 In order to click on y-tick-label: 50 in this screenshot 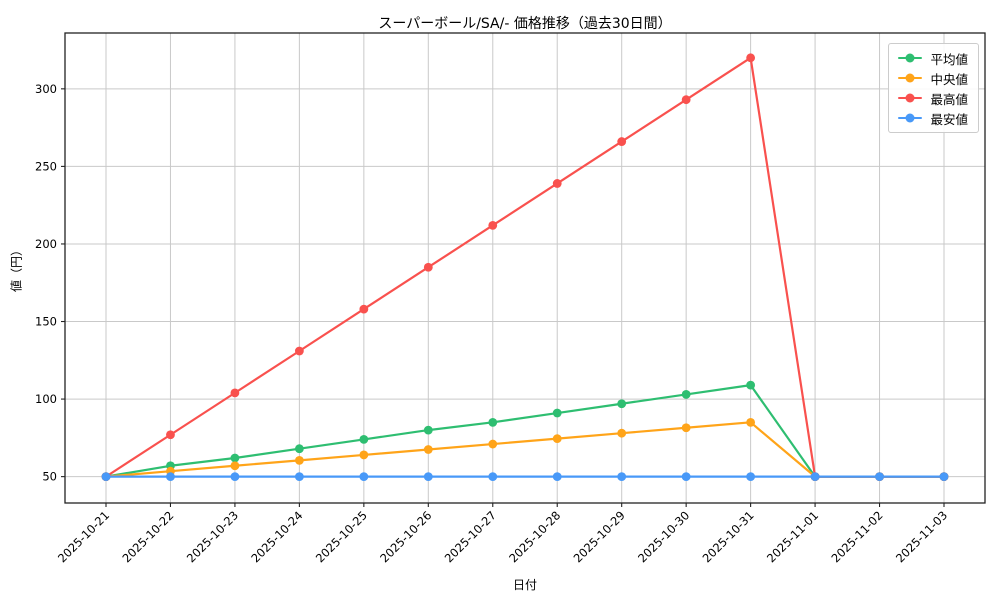, I will do `click(49, 477)`.